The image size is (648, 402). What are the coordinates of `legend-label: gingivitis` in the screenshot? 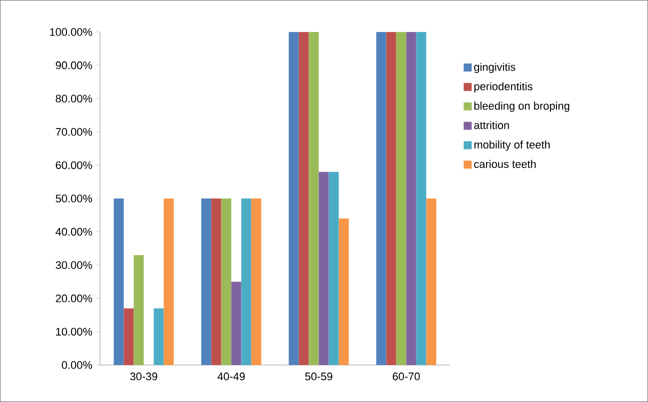 It's located at (495, 68).